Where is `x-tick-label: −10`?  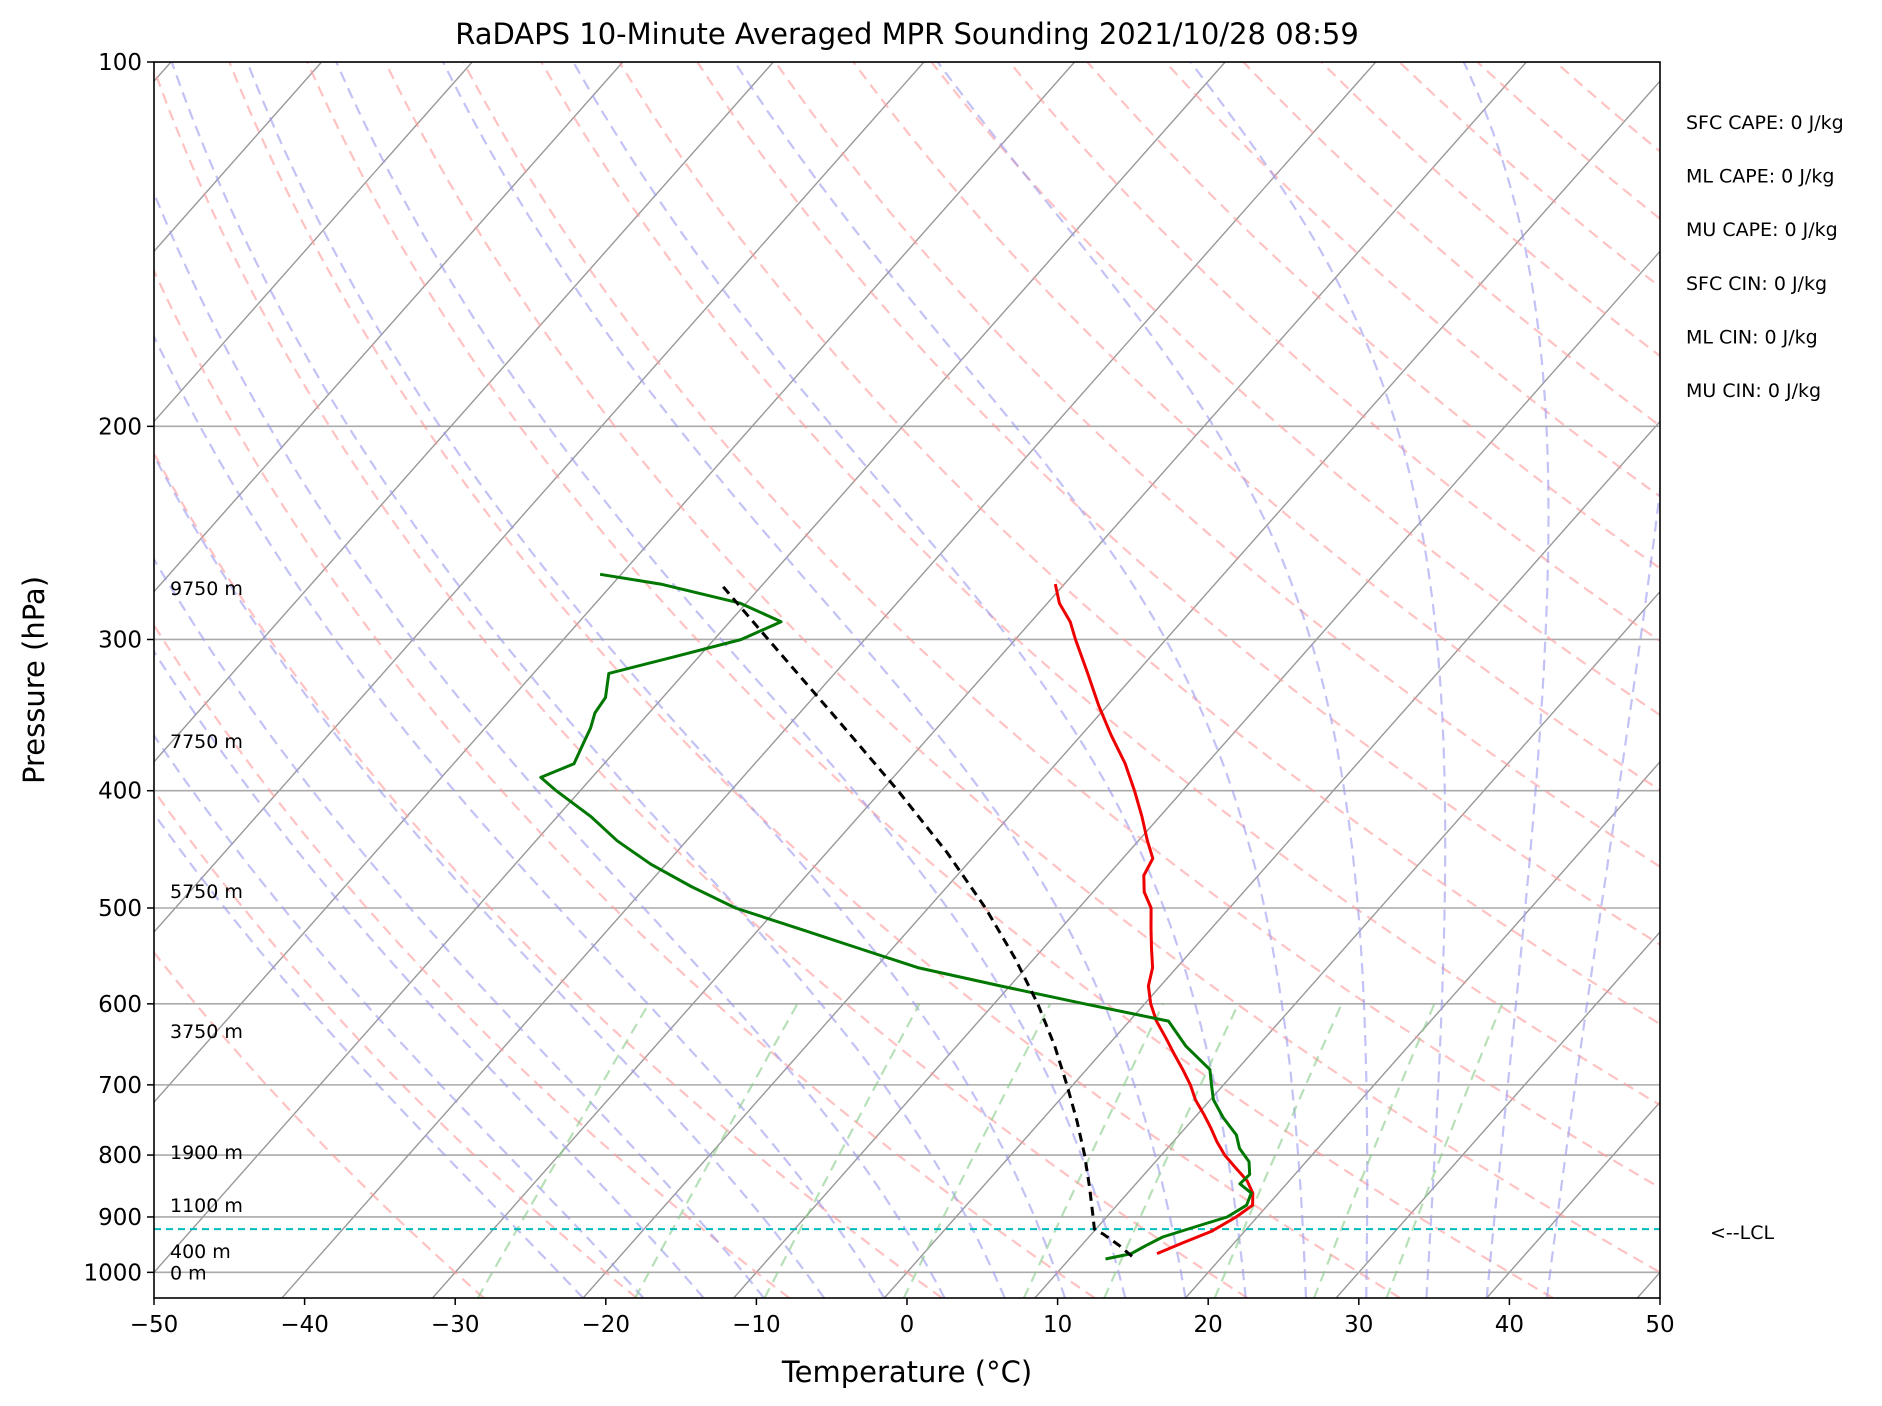 x-tick-label: −10 is located at coordinates (756, 1325).